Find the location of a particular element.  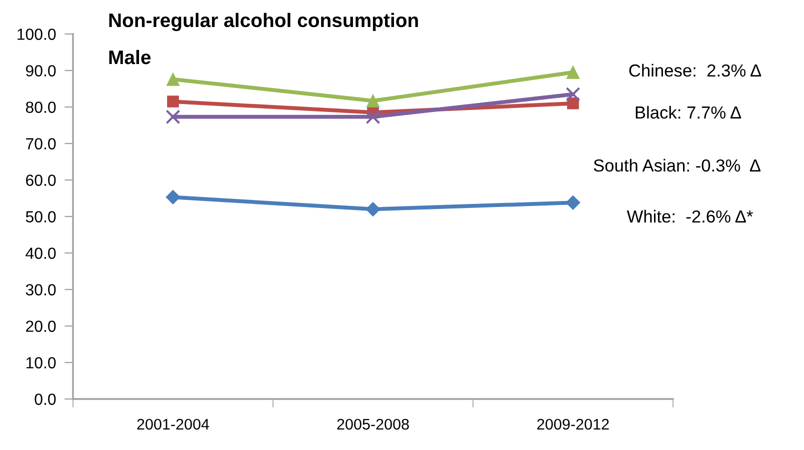

chart-title: Non-regular alcohol consumption is located at coordinates (263, 22).